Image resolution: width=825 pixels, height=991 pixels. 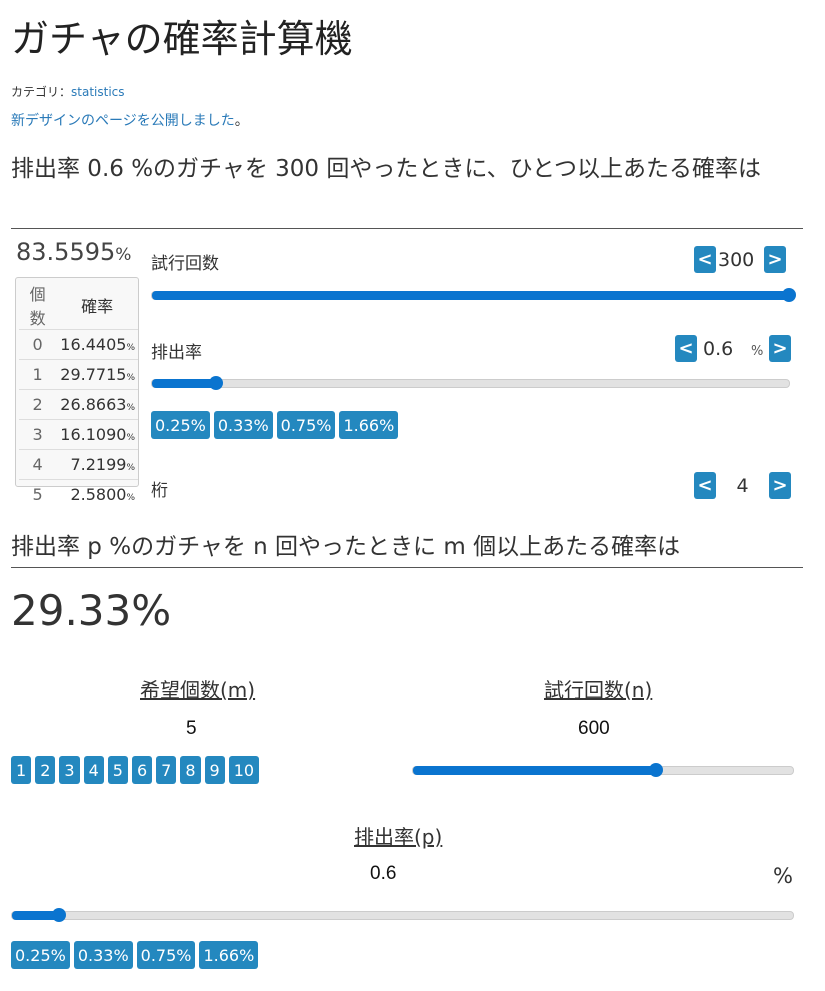 I want to click on count-cell: 3, so click(x=38, y=434).